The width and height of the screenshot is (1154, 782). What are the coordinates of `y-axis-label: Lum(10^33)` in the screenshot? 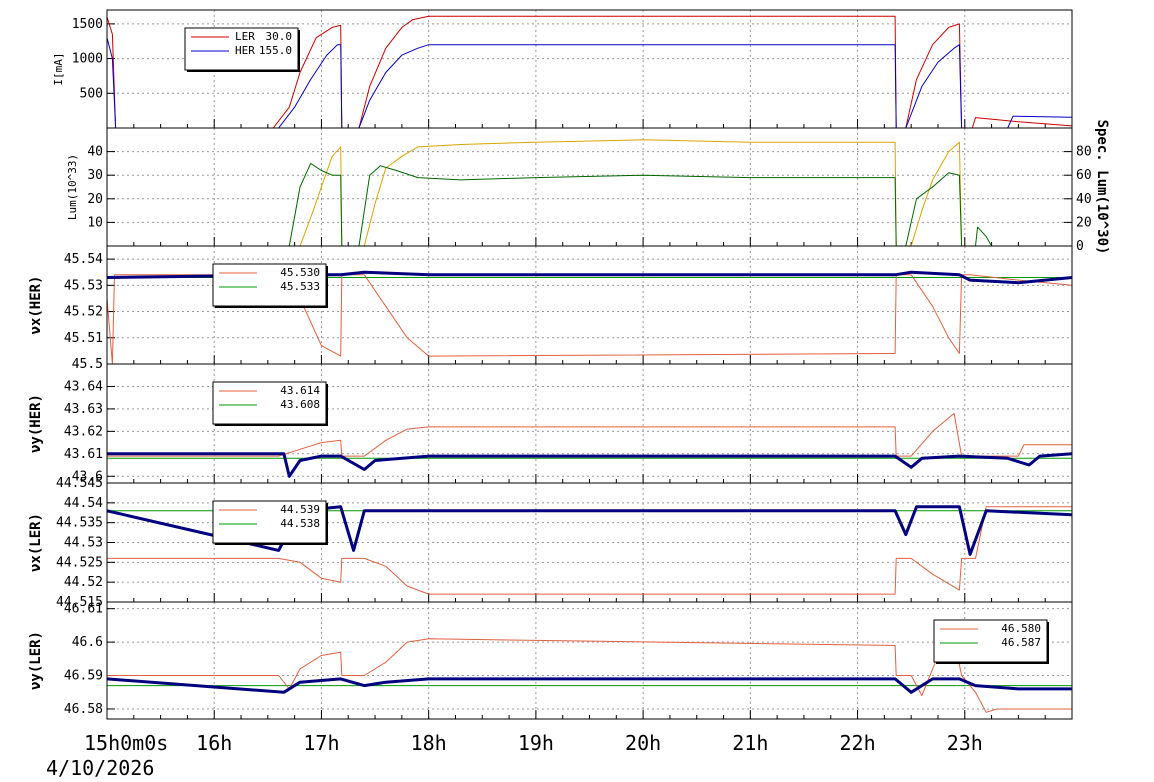 It's located at (72, 187).